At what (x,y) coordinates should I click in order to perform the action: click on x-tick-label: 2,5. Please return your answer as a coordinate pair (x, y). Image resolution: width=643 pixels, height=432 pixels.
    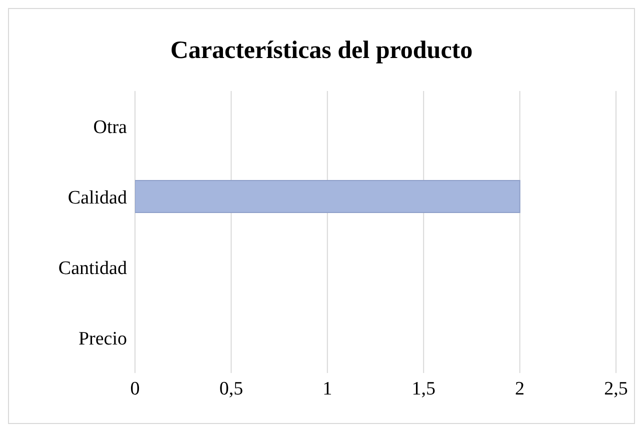
    Looking at the image, I should click on (616, 389).